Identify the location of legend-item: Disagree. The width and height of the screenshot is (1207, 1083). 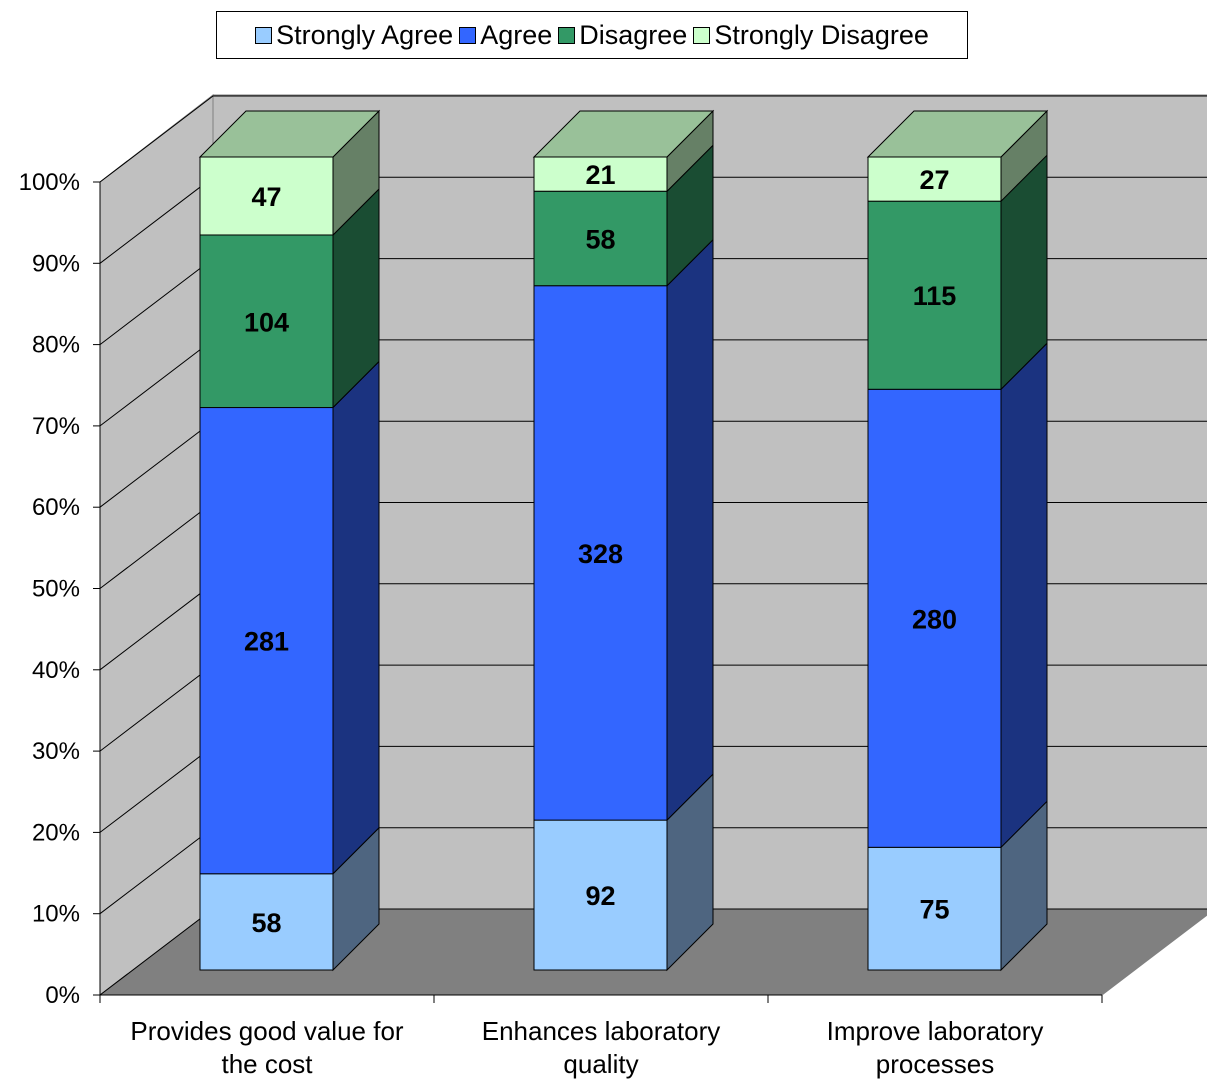
(622, 35).